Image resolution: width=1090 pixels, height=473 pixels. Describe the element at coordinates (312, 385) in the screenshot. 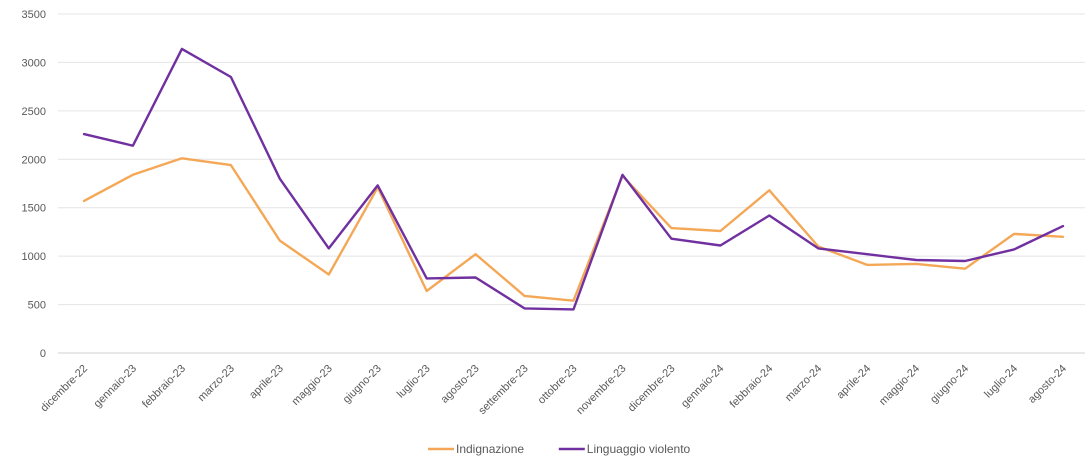

I see `x-tick-label-maggio-23: maggio-23` at that location.